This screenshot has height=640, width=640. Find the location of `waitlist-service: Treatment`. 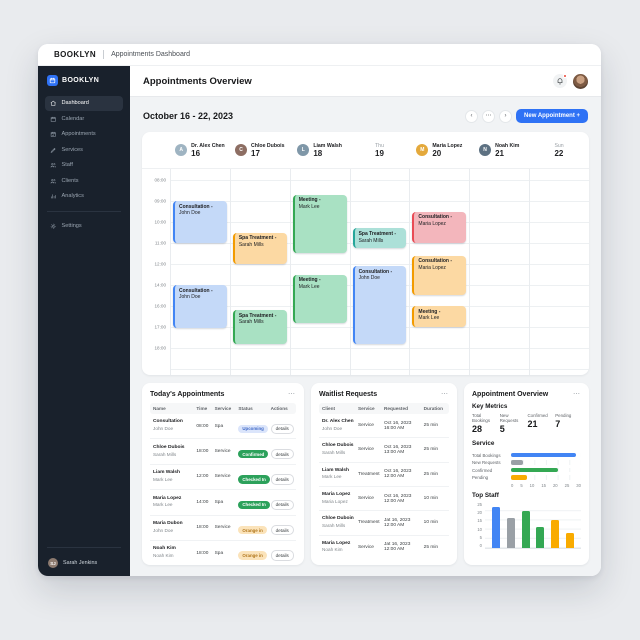

waitlist-service: Treatment is located at coordinates (368, 474).